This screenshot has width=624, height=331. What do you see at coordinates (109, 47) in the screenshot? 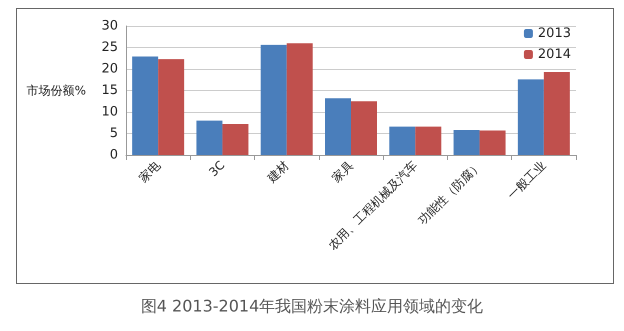
I see `y-tick-label: 25` at bounding box center [109, 47].